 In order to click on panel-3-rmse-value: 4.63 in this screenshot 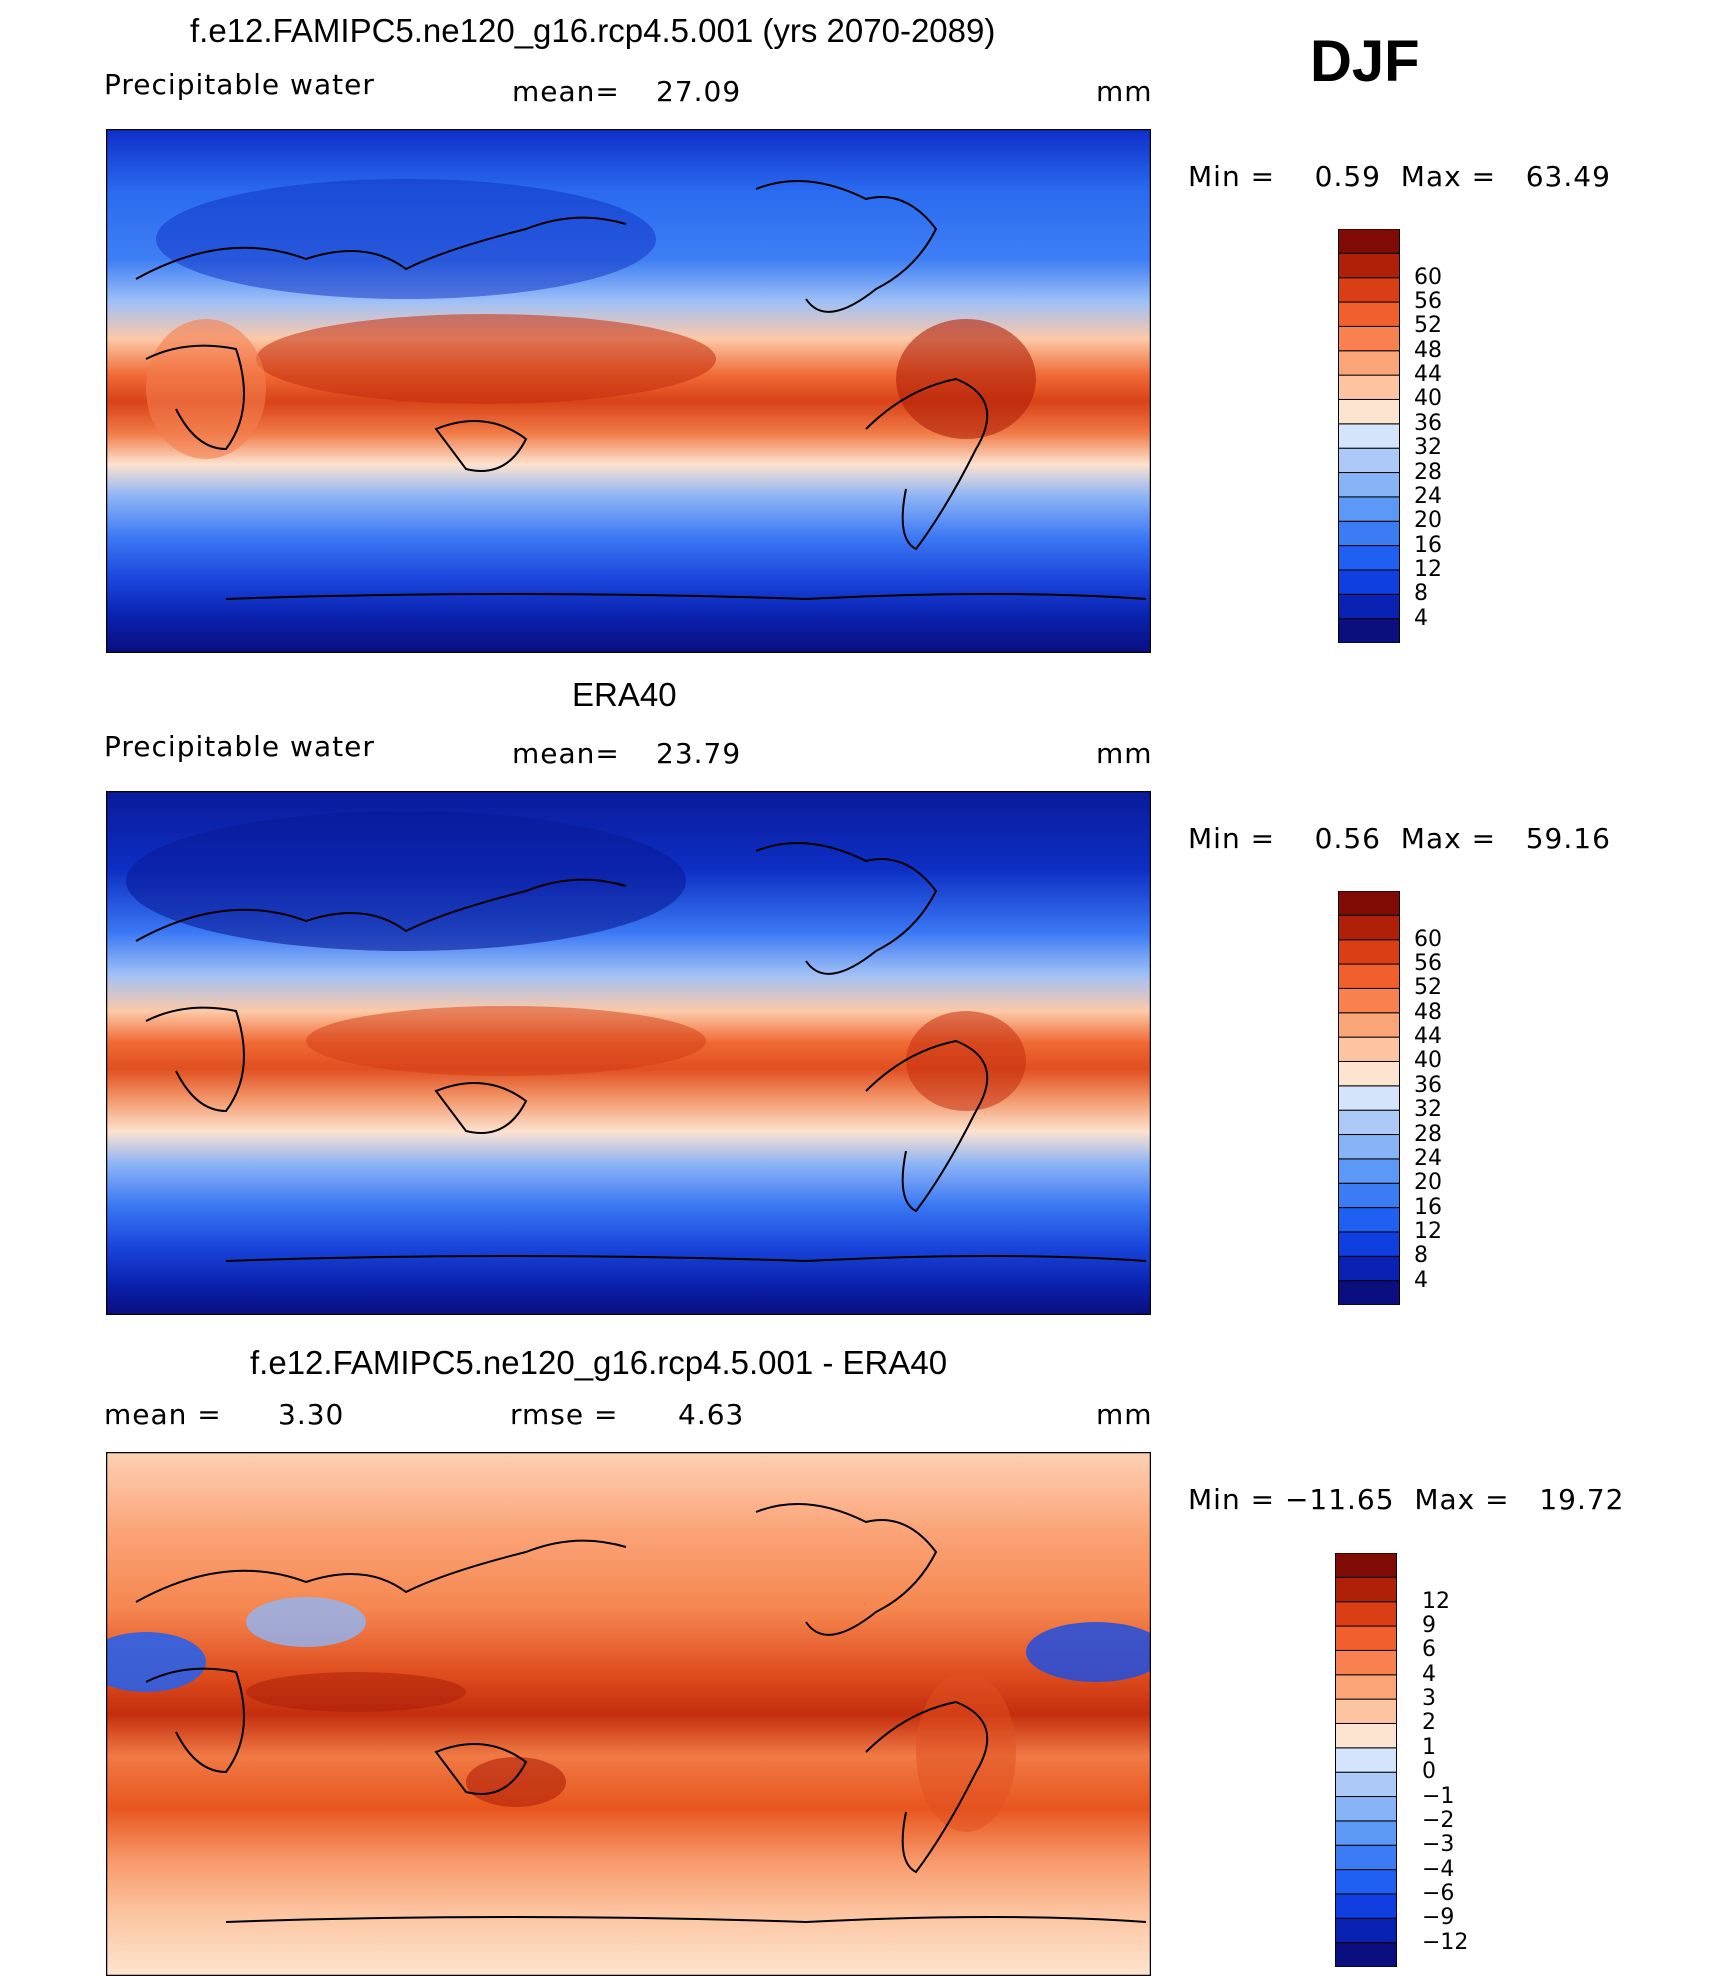, I will do `click(711, 1414)`.